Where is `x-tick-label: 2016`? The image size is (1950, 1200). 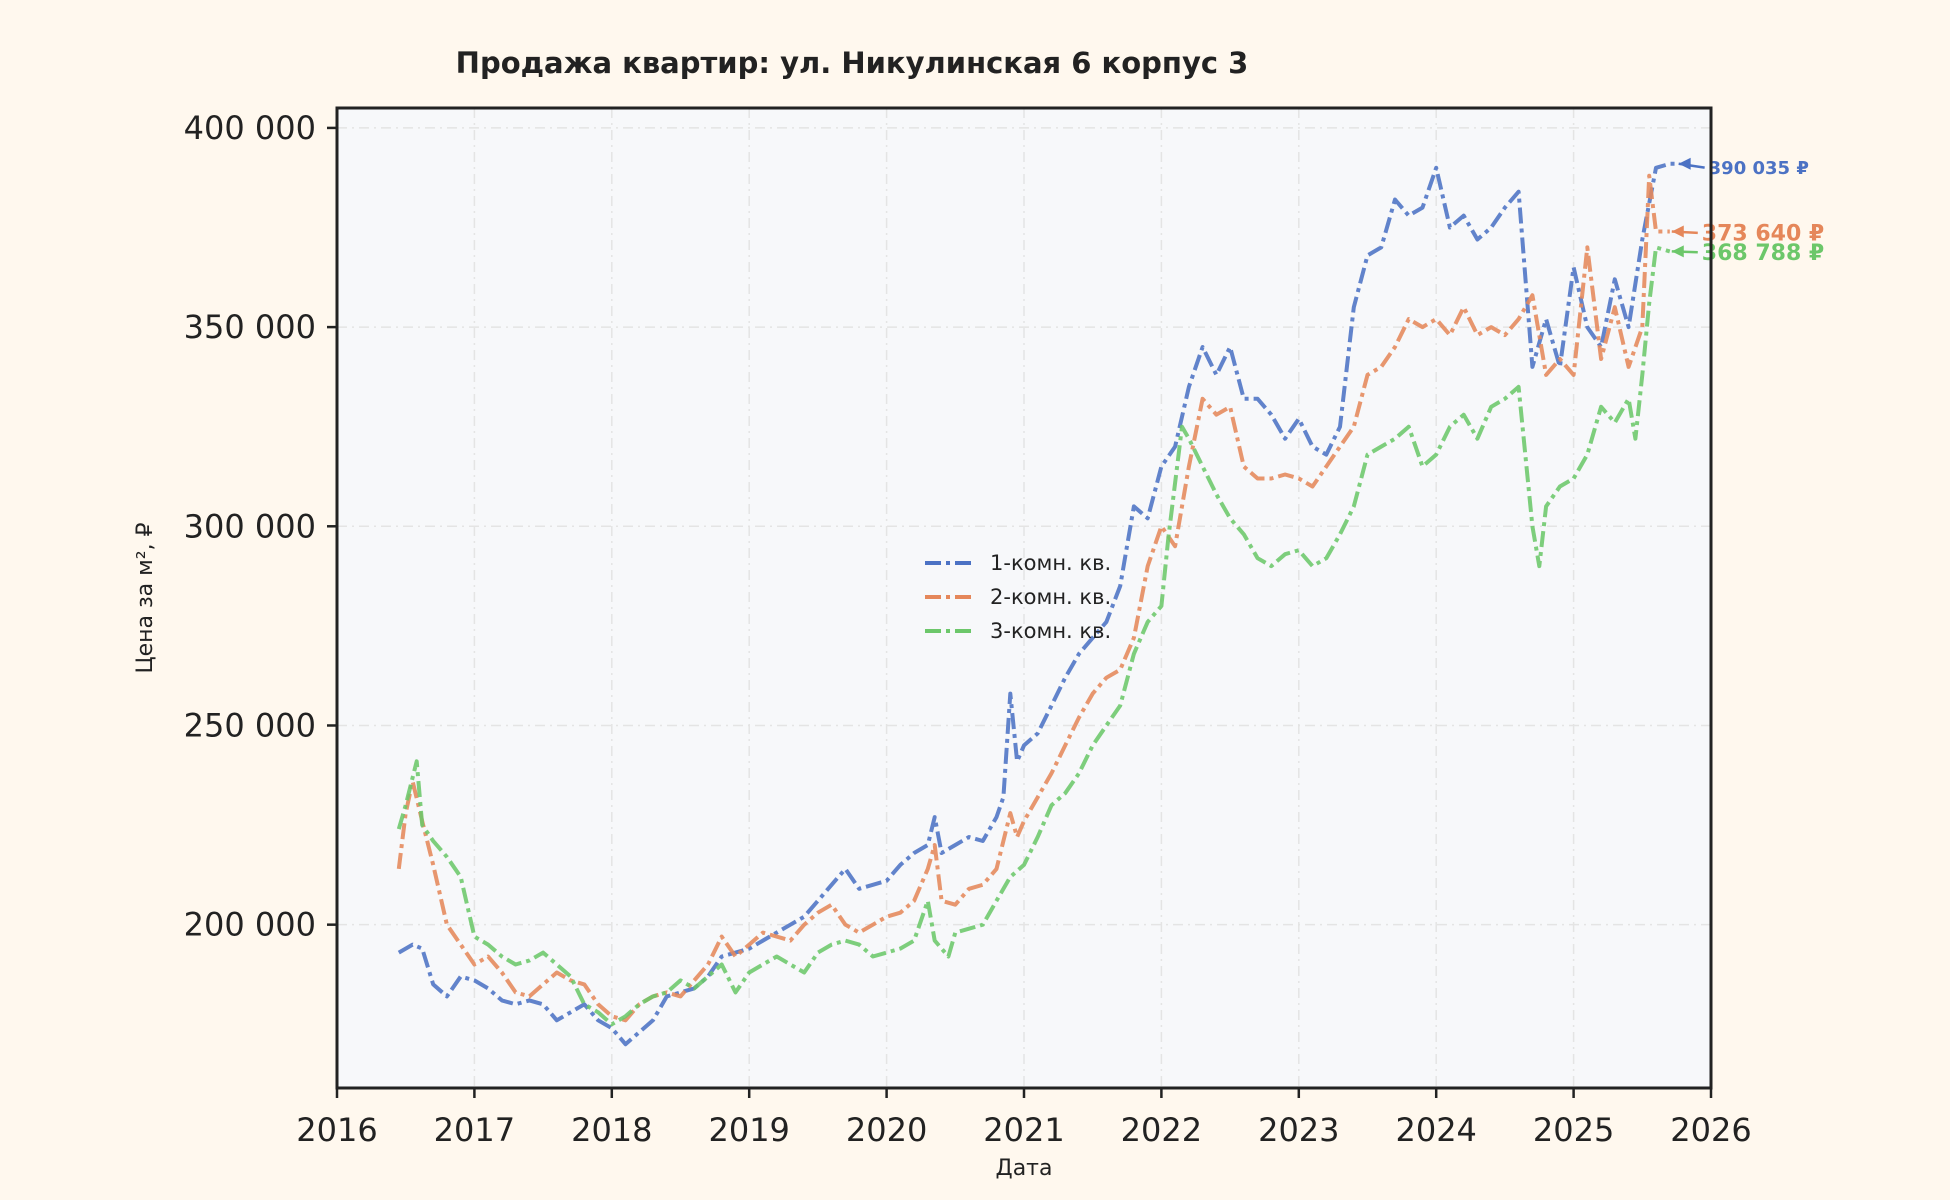 x-tick-label: 2016 is located at coordinates (336, 1130).